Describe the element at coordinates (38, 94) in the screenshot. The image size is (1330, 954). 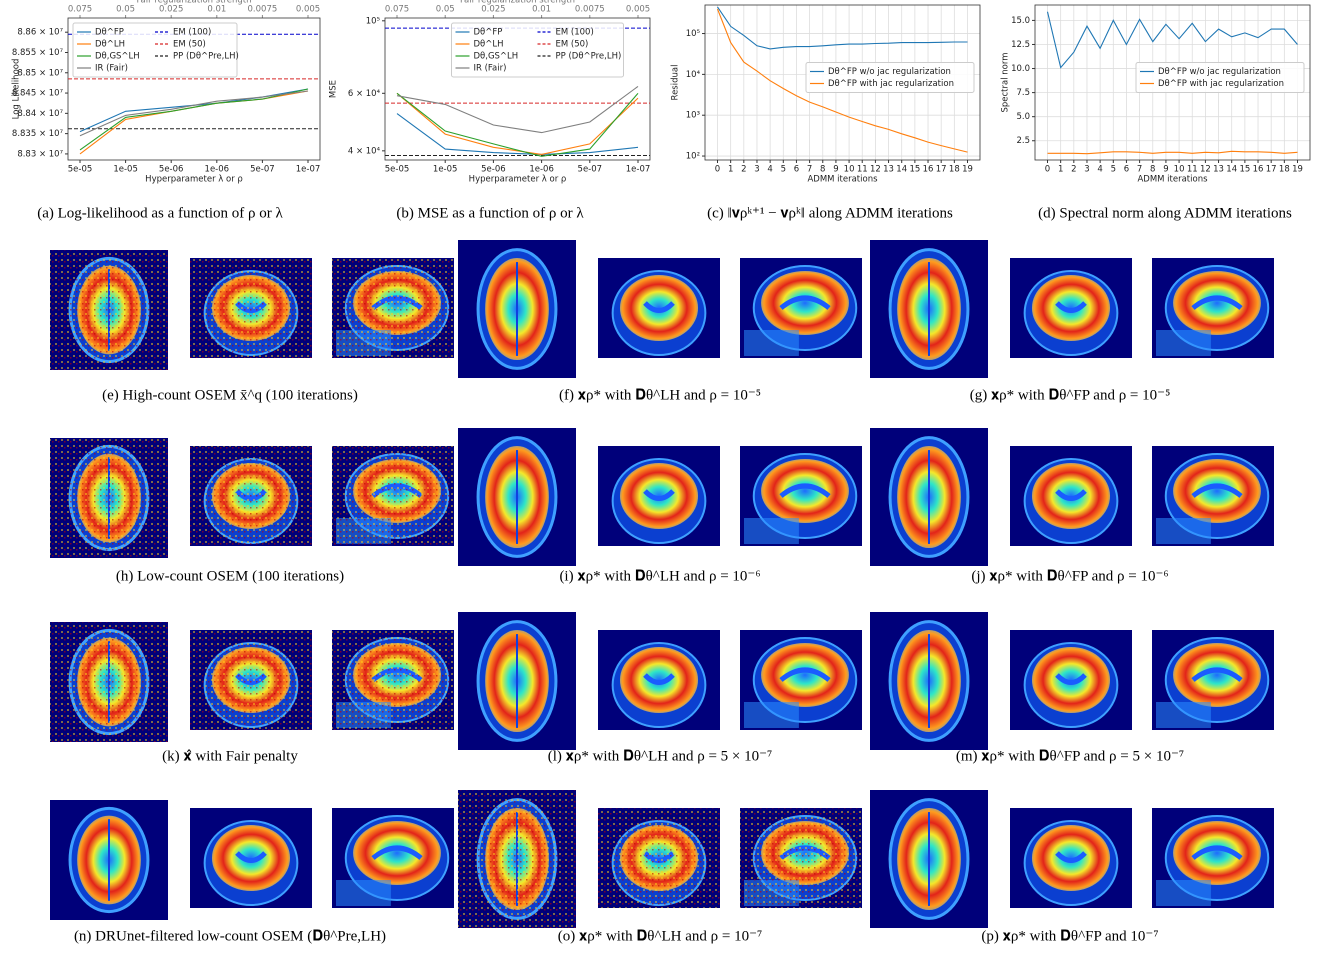
I see `y-tick-label: 8.845 × 10⁷` at that location.